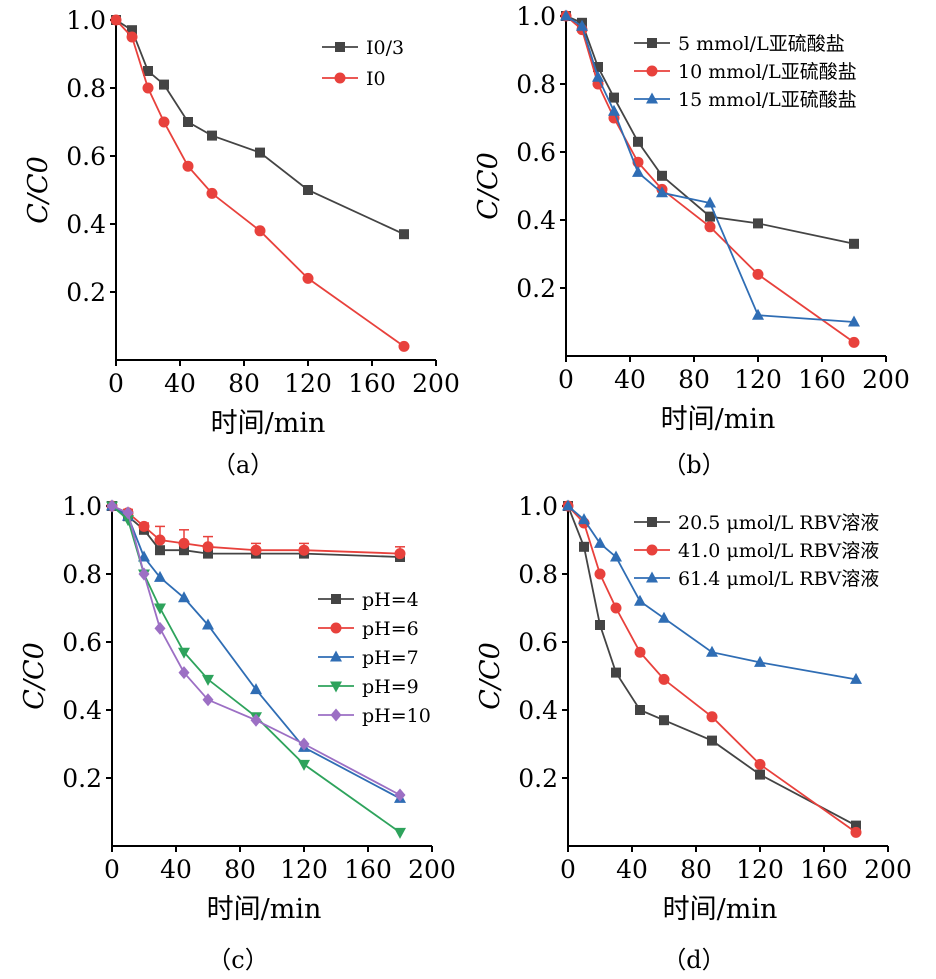 The image size is (936, 979). What do you see at coordinates (778, 523) in the screenshot?
I see `legend-label: 20.5 μmol/L RBV溶液` at bounding box center [778, 523].